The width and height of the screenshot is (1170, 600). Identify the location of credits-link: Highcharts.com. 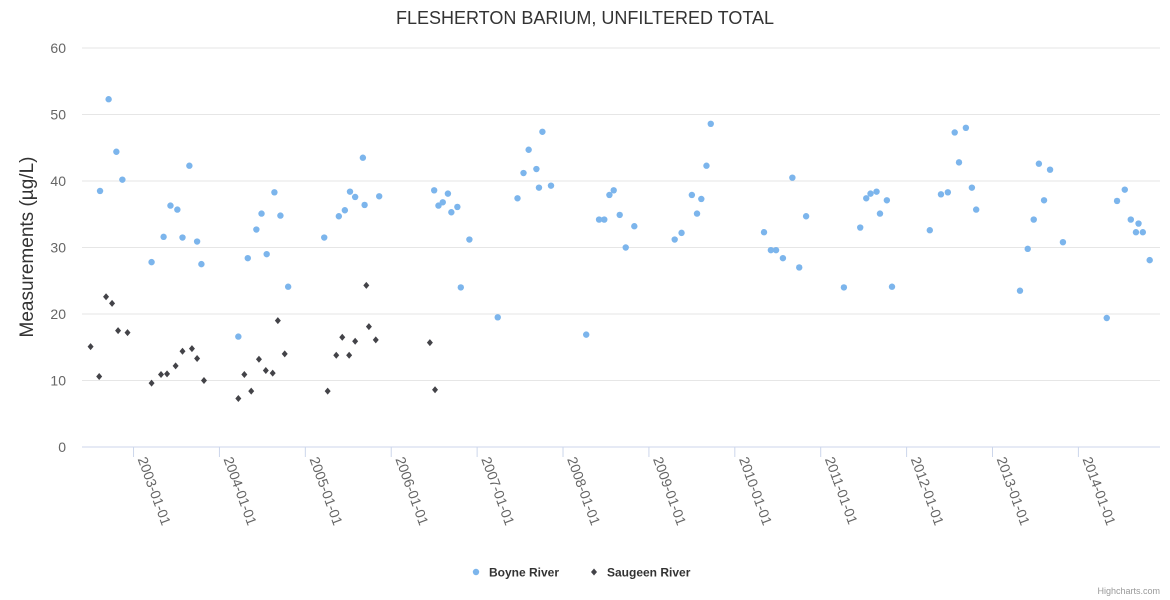
(1128, 591).